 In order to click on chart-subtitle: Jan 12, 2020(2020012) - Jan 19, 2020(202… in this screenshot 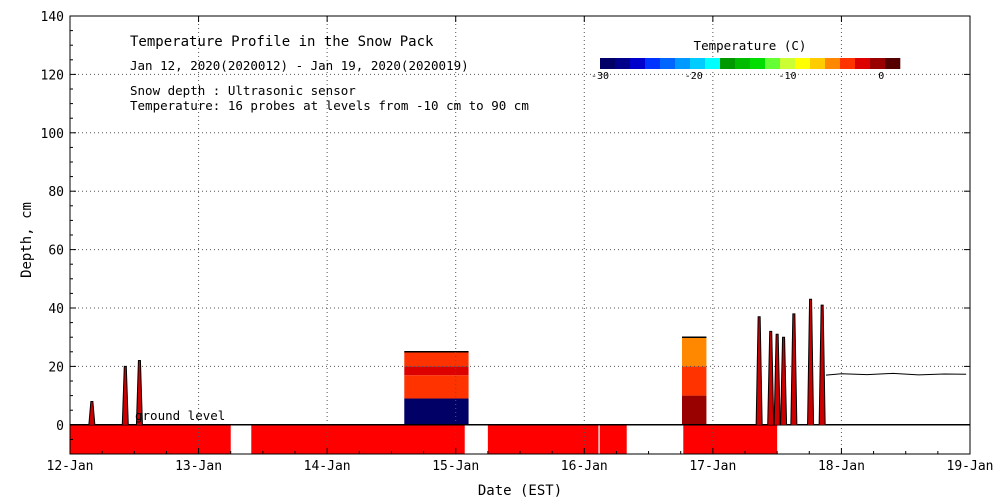, I will do `click(299, 65)`.